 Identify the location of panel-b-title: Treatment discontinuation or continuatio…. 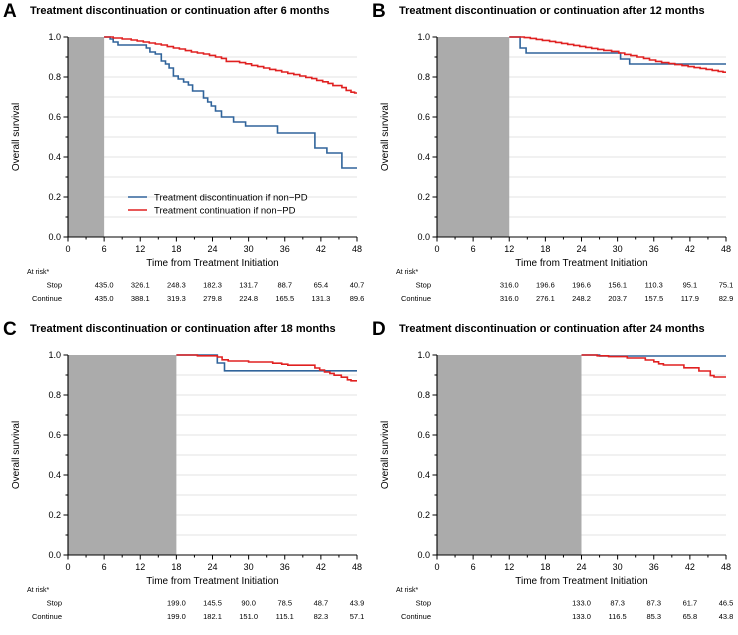
(552, 11).